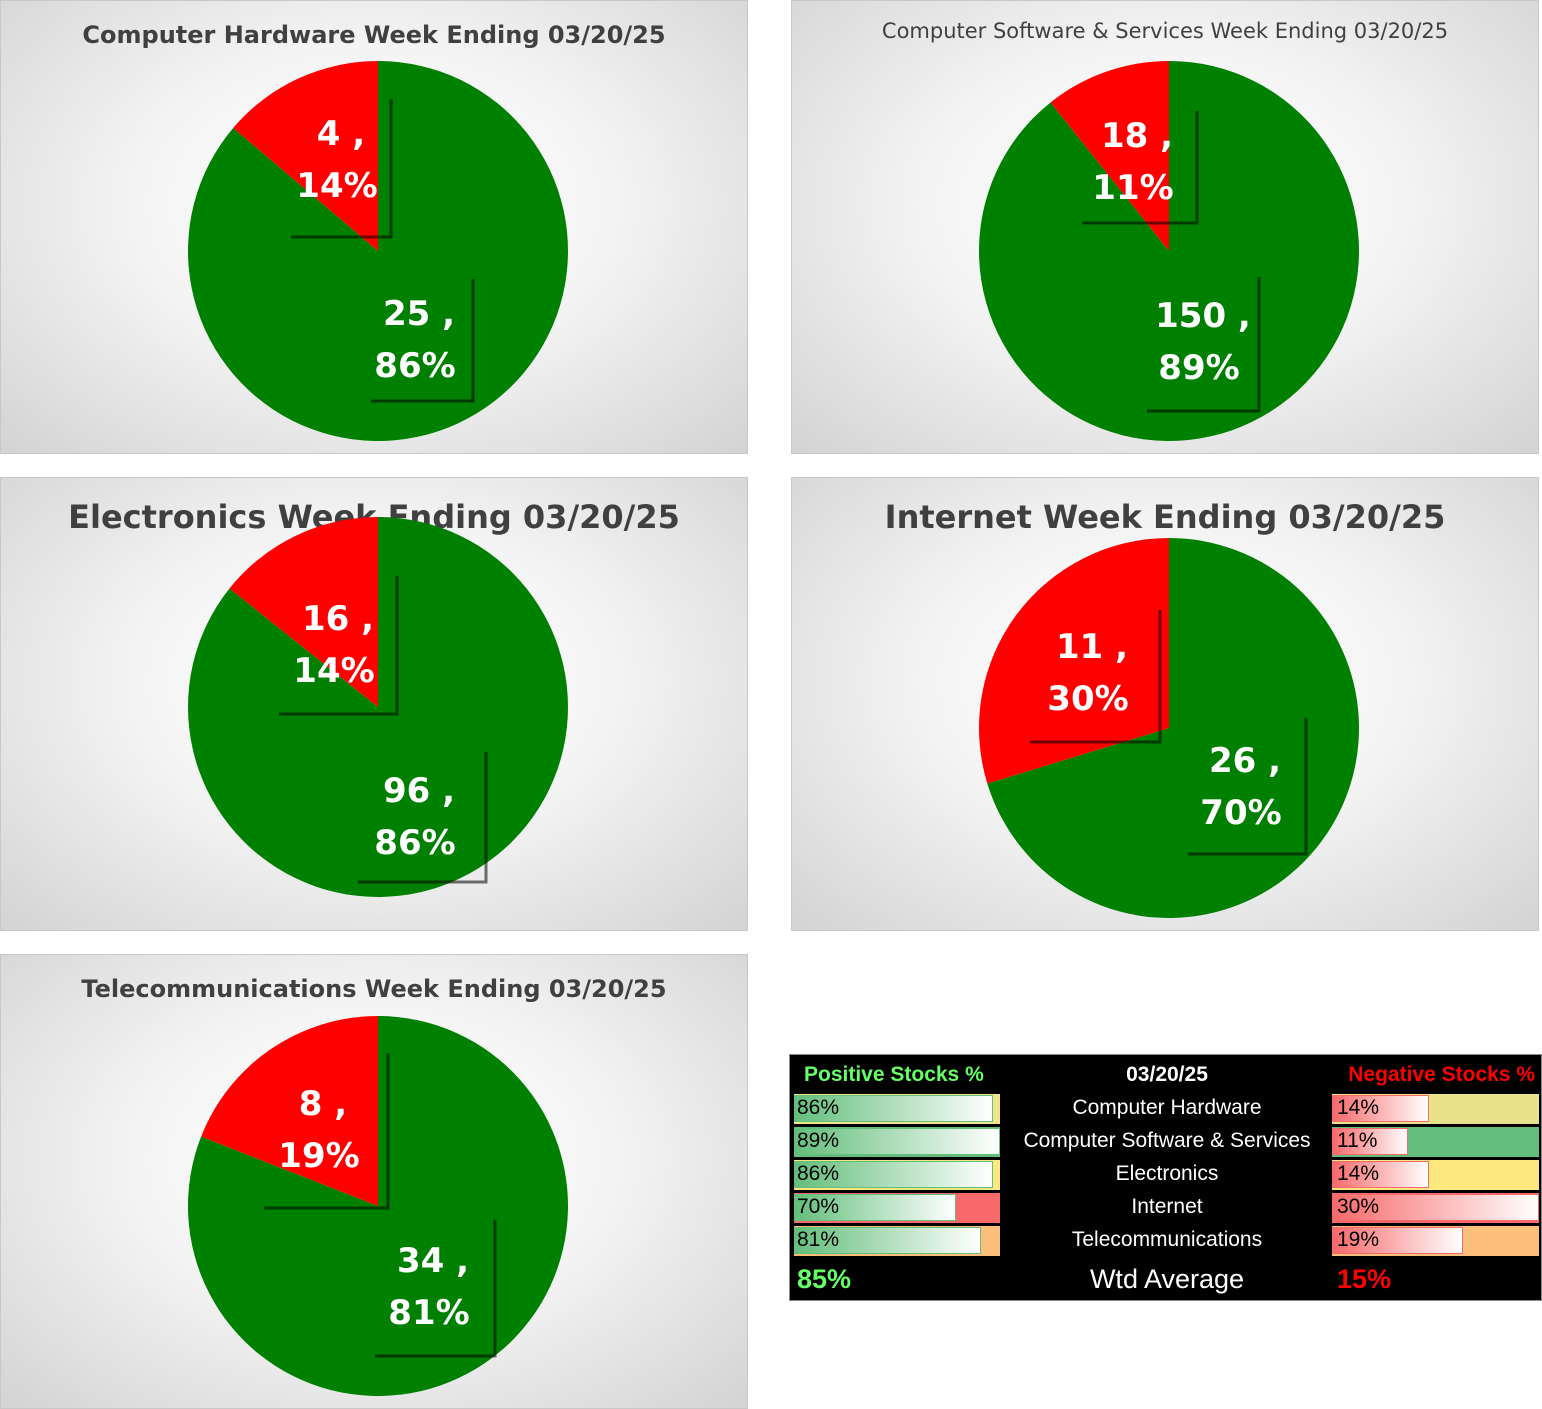 Image resolution: width=1542 pixels, height=1409 pixels. What do you see at coordinates (374, 35) in the screenshot?
I see `chart-title: Computer Hardware Week Ending 03/20/25` at bounding box center [374, 35].